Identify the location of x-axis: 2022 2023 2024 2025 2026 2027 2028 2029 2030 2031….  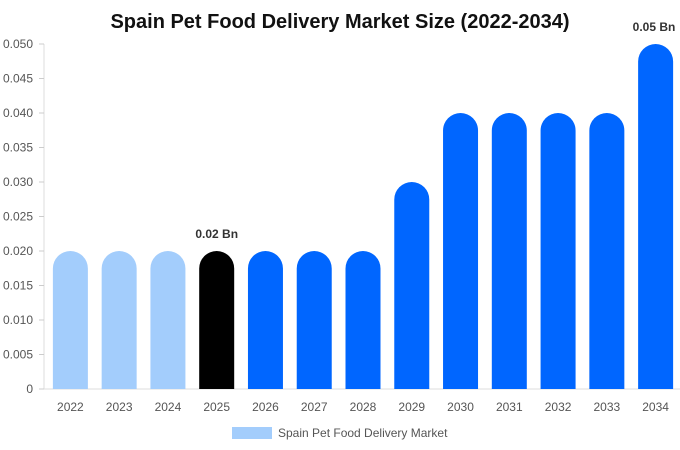
(362, 401).